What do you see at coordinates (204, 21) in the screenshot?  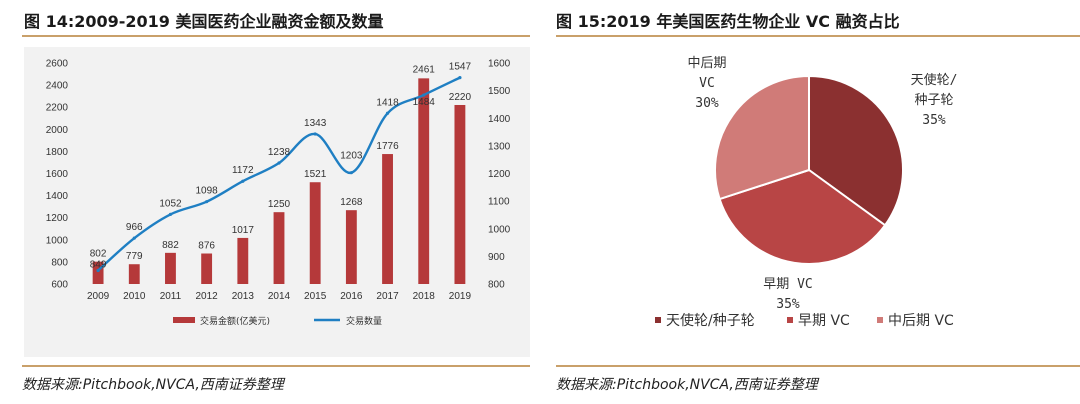 I see `left-figure-title: 图 14:2009-2019 美国医药企业融资金额及数量` at bounding box center [204, 21].